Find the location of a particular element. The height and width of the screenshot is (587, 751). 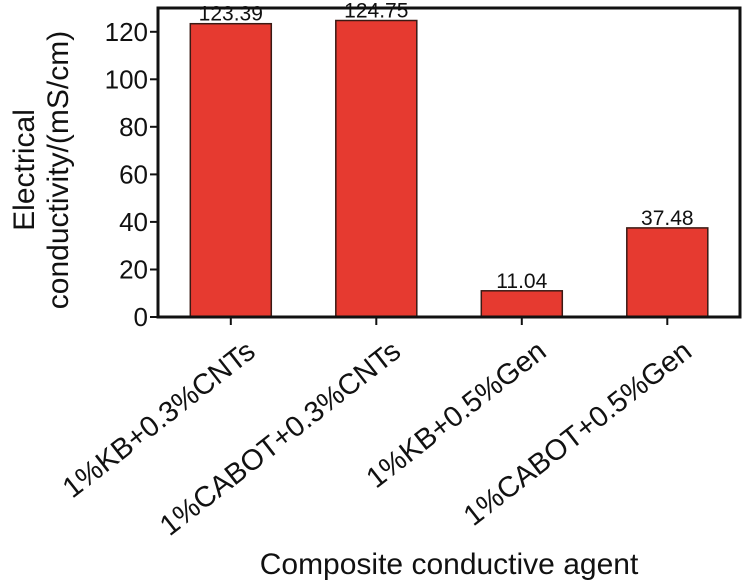

y-axis-title-line-2: conductivity/(mS/cm) is located at coordinates (58, 170).